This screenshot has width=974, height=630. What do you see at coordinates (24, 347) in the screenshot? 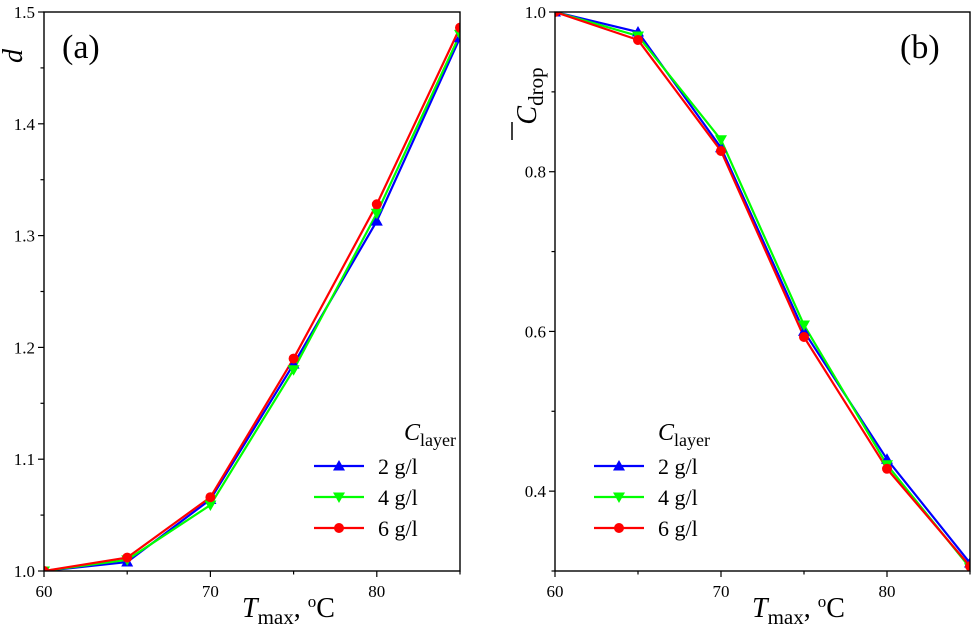
I see `y-tick-label: 1.2` at bounding box center [24, 347].